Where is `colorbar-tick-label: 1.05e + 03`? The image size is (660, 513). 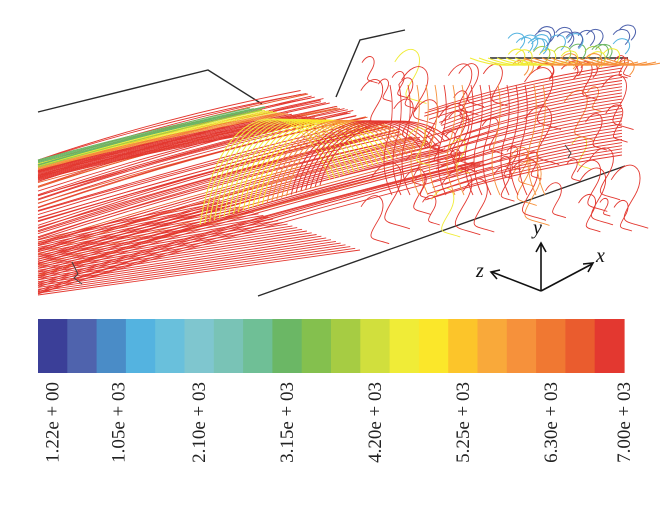 colorbar-tick-label: 1.05e + 03 is located at coordinates (119, 422).